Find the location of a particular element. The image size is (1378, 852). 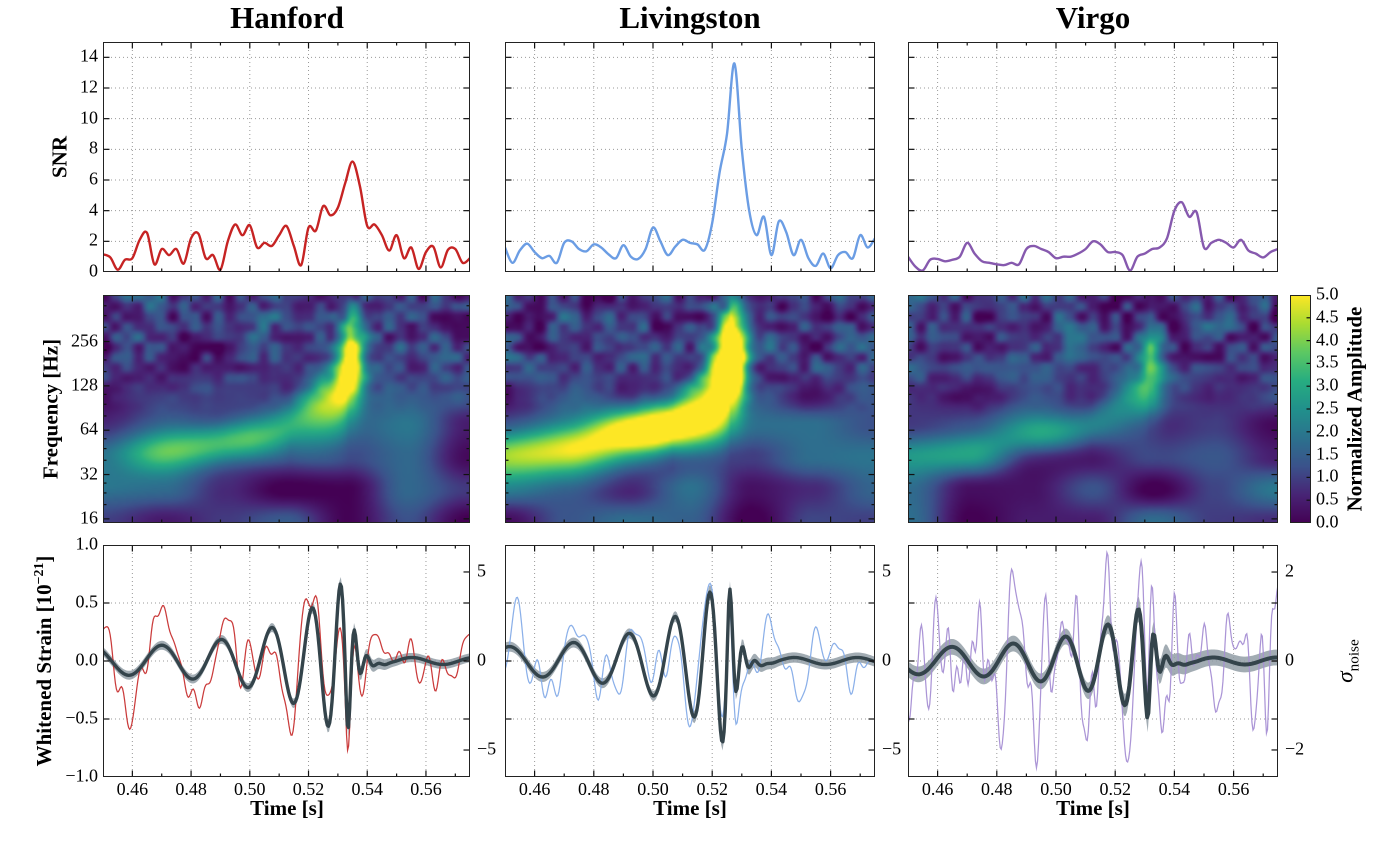

colorbar-tick-label: 0.5 is located at coordinates (1327, 498).